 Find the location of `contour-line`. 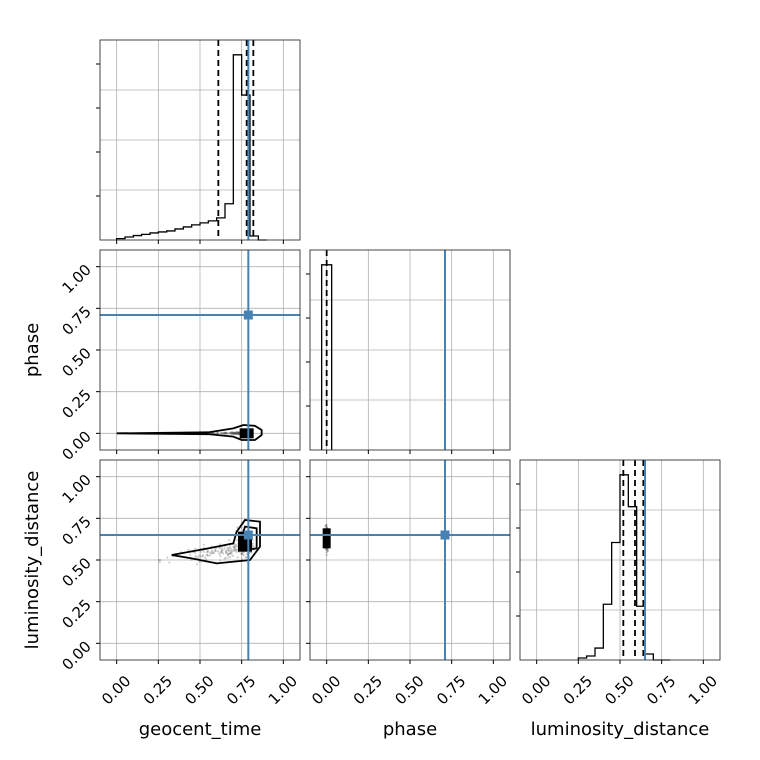

contour-line is located at coordinates (248, 538).